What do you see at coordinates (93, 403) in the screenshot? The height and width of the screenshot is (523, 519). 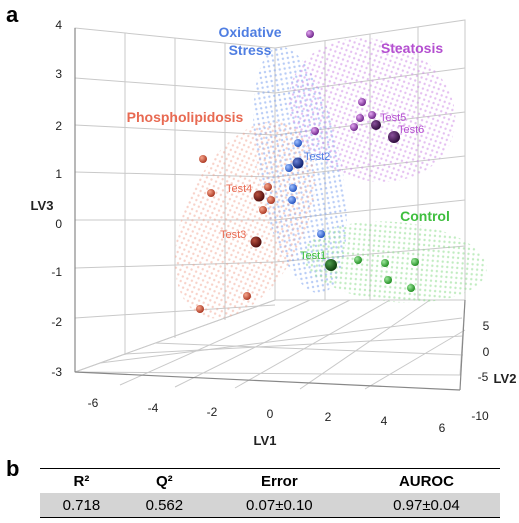 I see `x-tick-label: -6` at bounding box center [93, 403].